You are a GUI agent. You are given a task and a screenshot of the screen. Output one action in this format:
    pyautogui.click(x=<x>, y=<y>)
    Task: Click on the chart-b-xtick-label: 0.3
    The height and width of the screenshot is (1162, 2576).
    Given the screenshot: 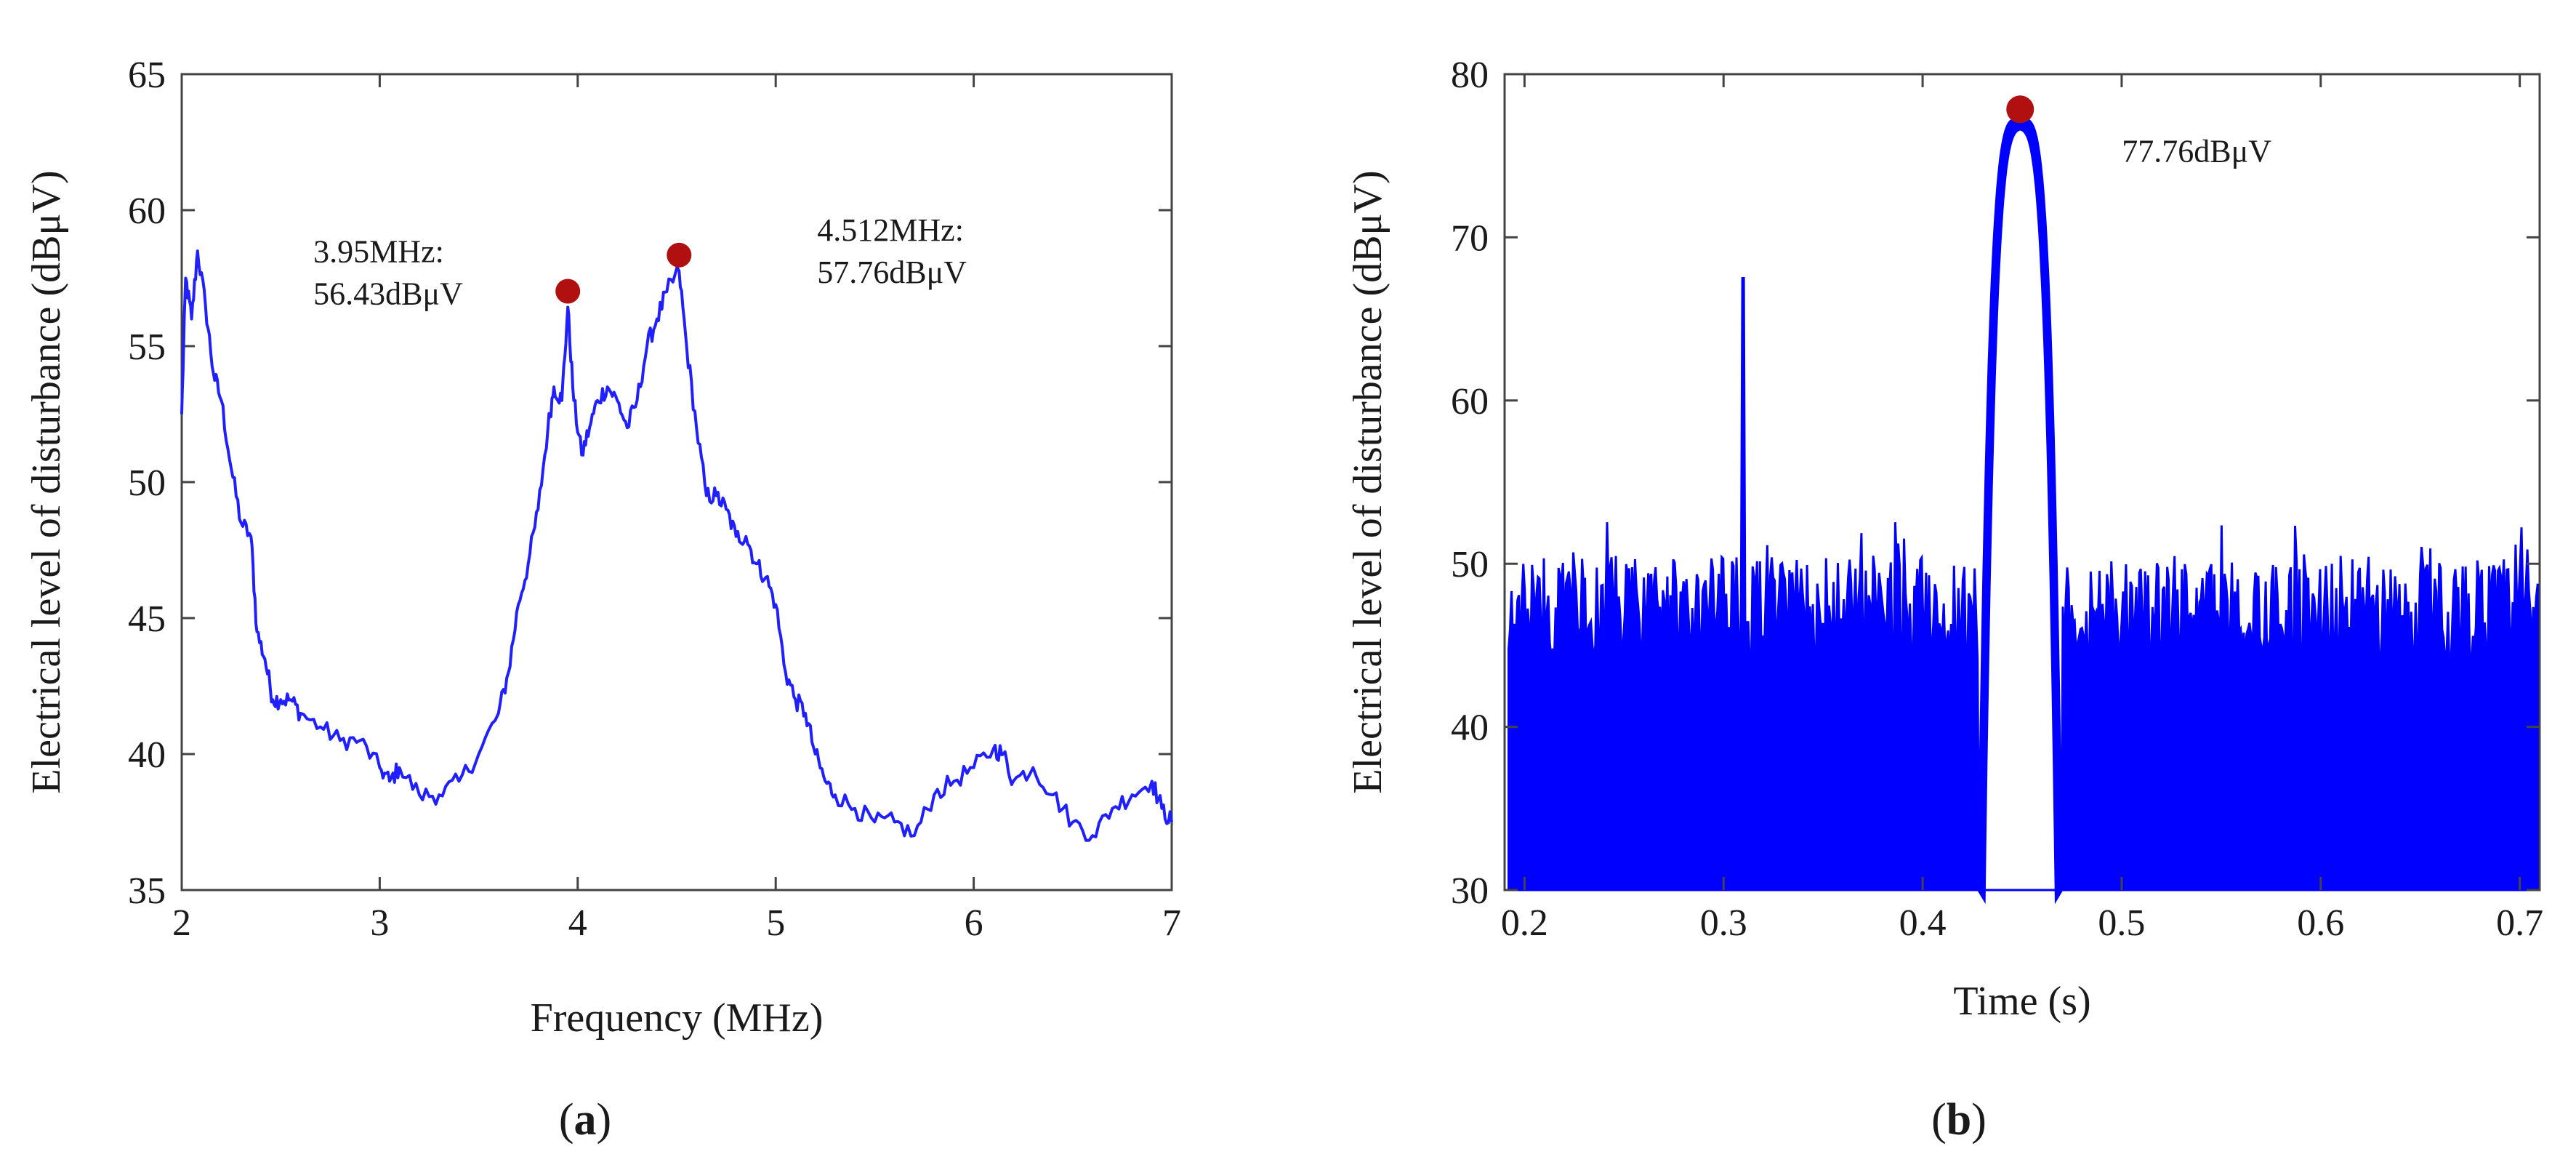 What is the action you would take?
    pyautogui.click(x=1723, y=923)
    